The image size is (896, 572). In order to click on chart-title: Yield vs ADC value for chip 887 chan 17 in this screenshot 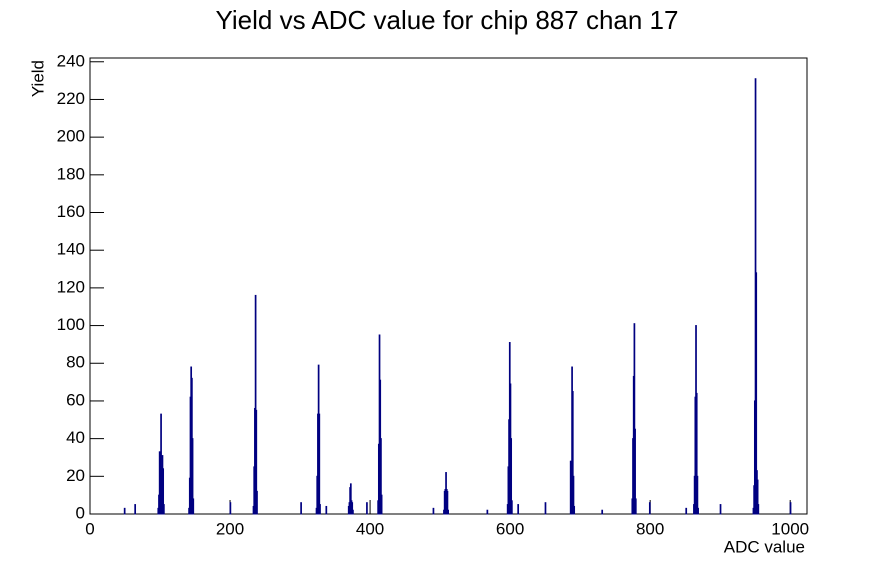, I will do `click(447, 20)`.